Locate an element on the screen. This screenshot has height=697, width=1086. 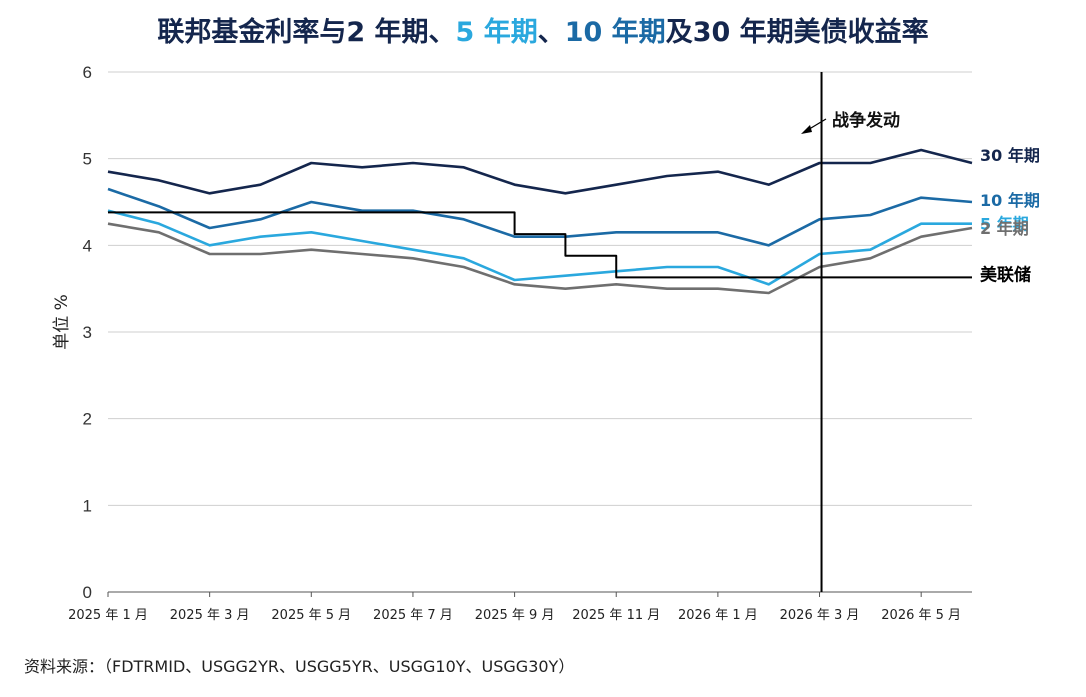
x-tick-label: 2025 年 5 月 is located at coordinates (311, 615).